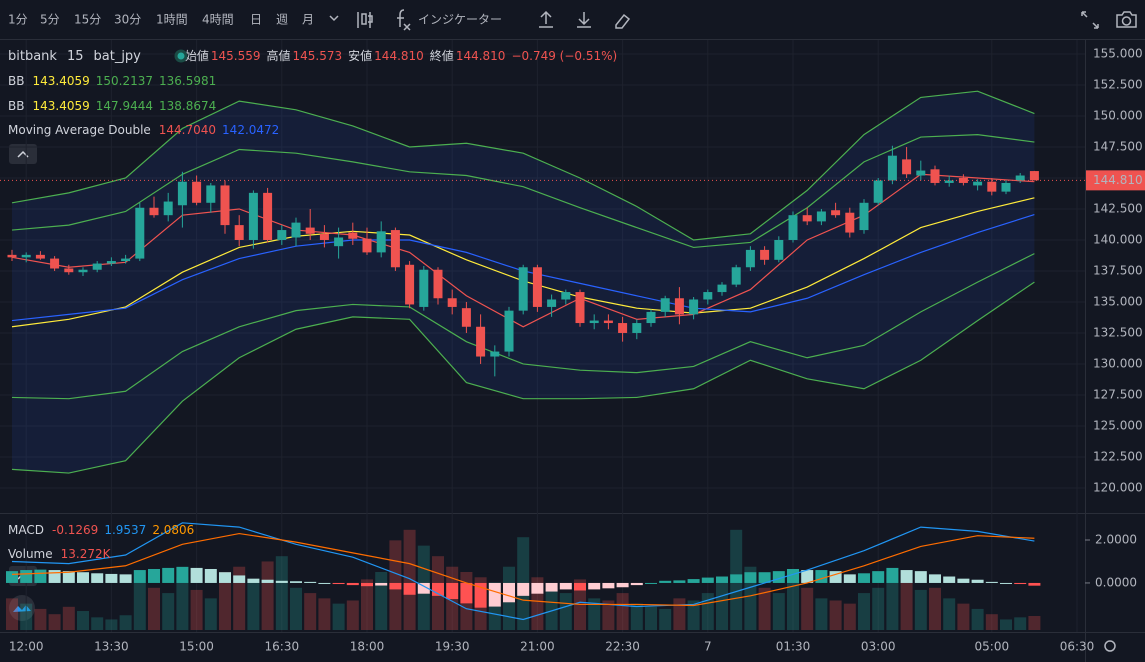 The image size is (1145, 662). What do you see at coordinates (481, 56) in the screenshot?
I see `legend-item: 144.810` at bounding box center [481, 56].